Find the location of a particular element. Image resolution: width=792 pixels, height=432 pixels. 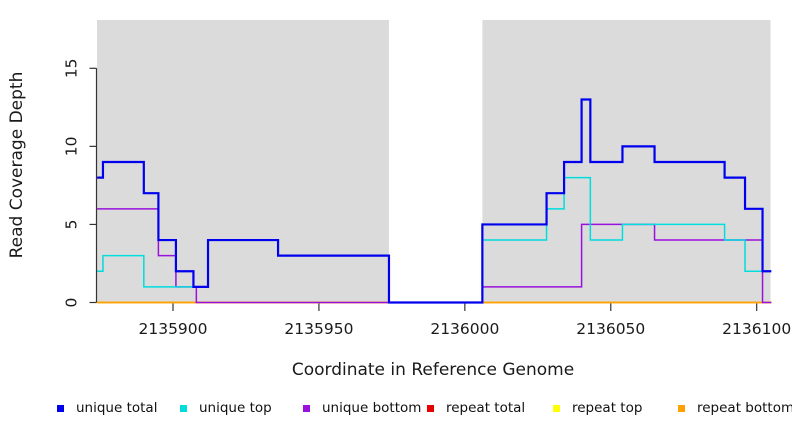

legend-label: repeat total is located at coordinates (486, 408).